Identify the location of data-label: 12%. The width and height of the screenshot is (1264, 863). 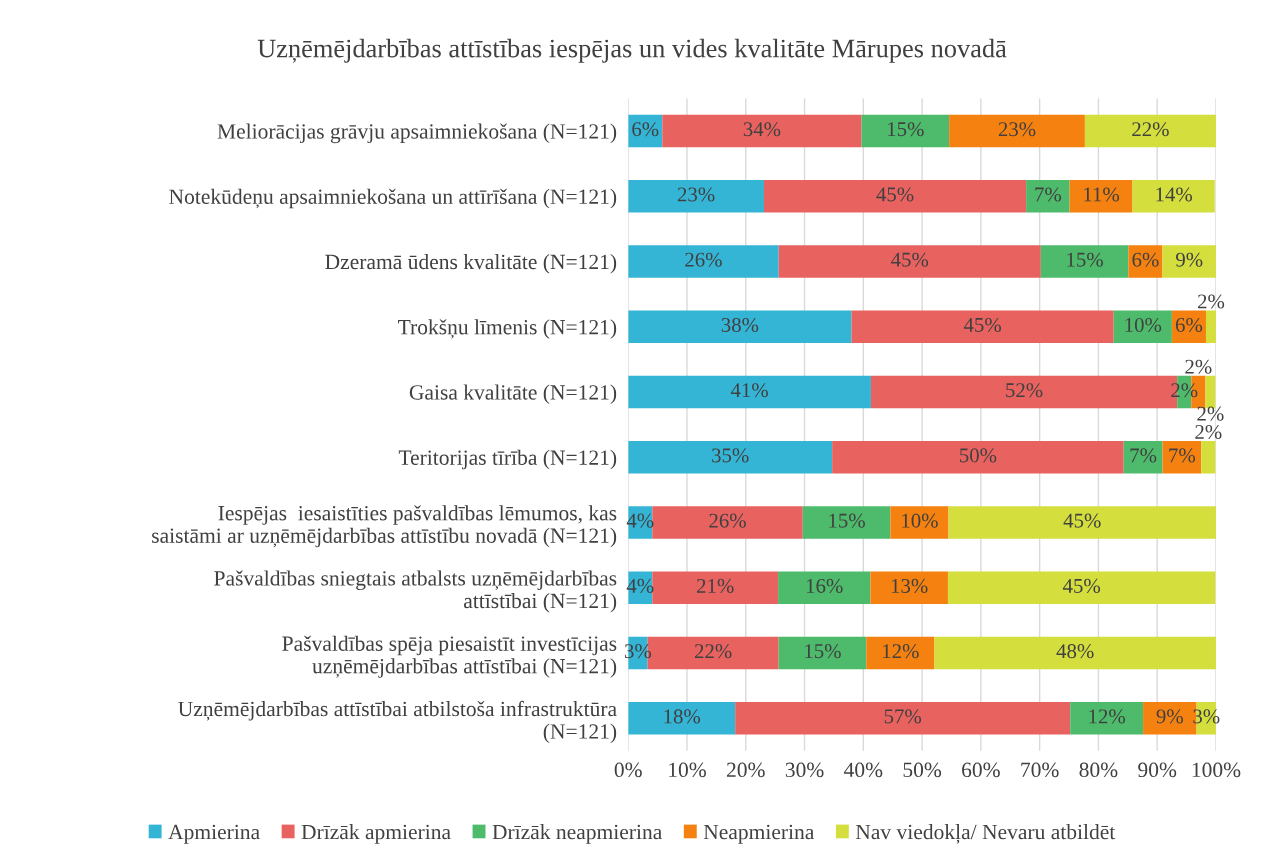
(1107, 716).